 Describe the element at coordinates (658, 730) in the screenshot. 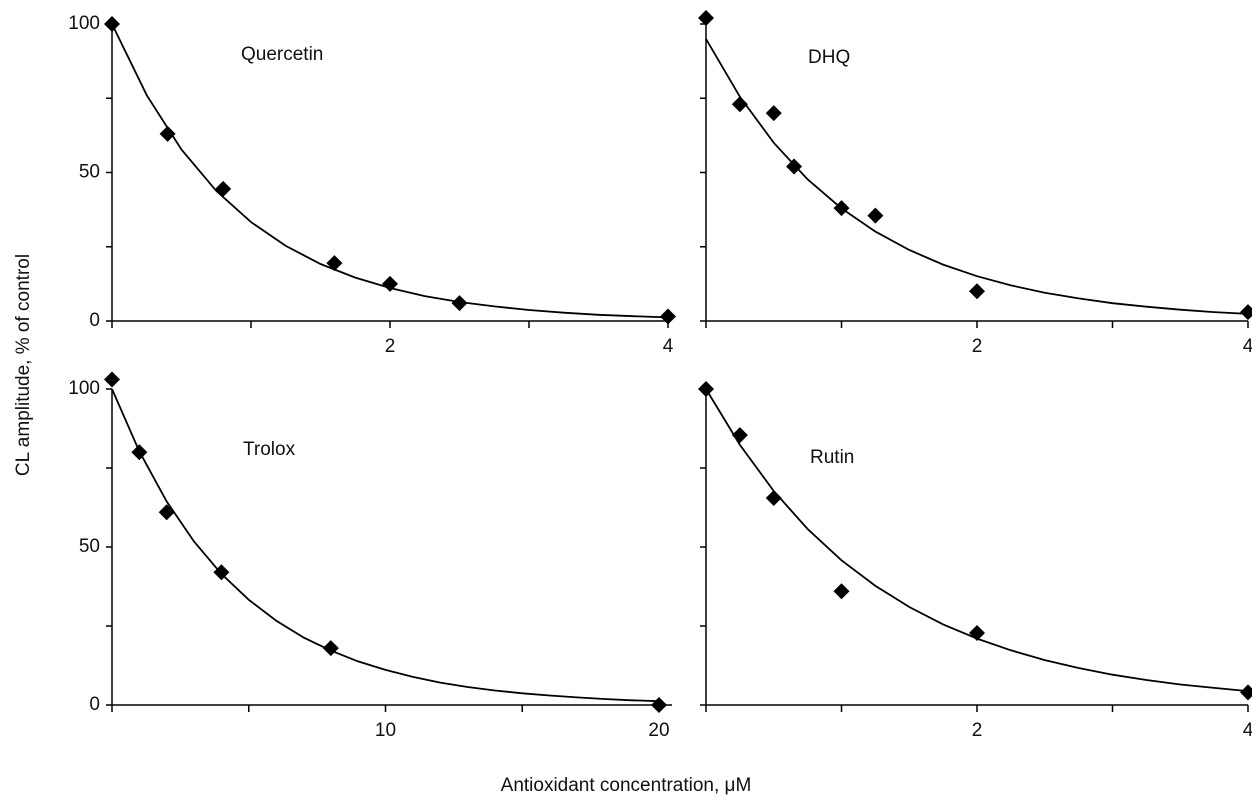

I see `x-tick-label: 20` at that location.